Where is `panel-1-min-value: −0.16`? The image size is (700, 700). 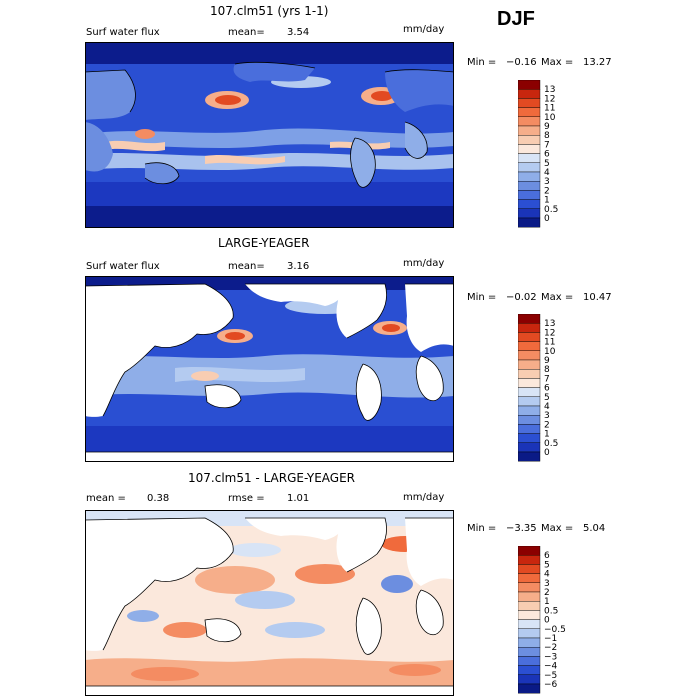
panel-1-min-value: −0.16 is located at coordinates (521, 62).